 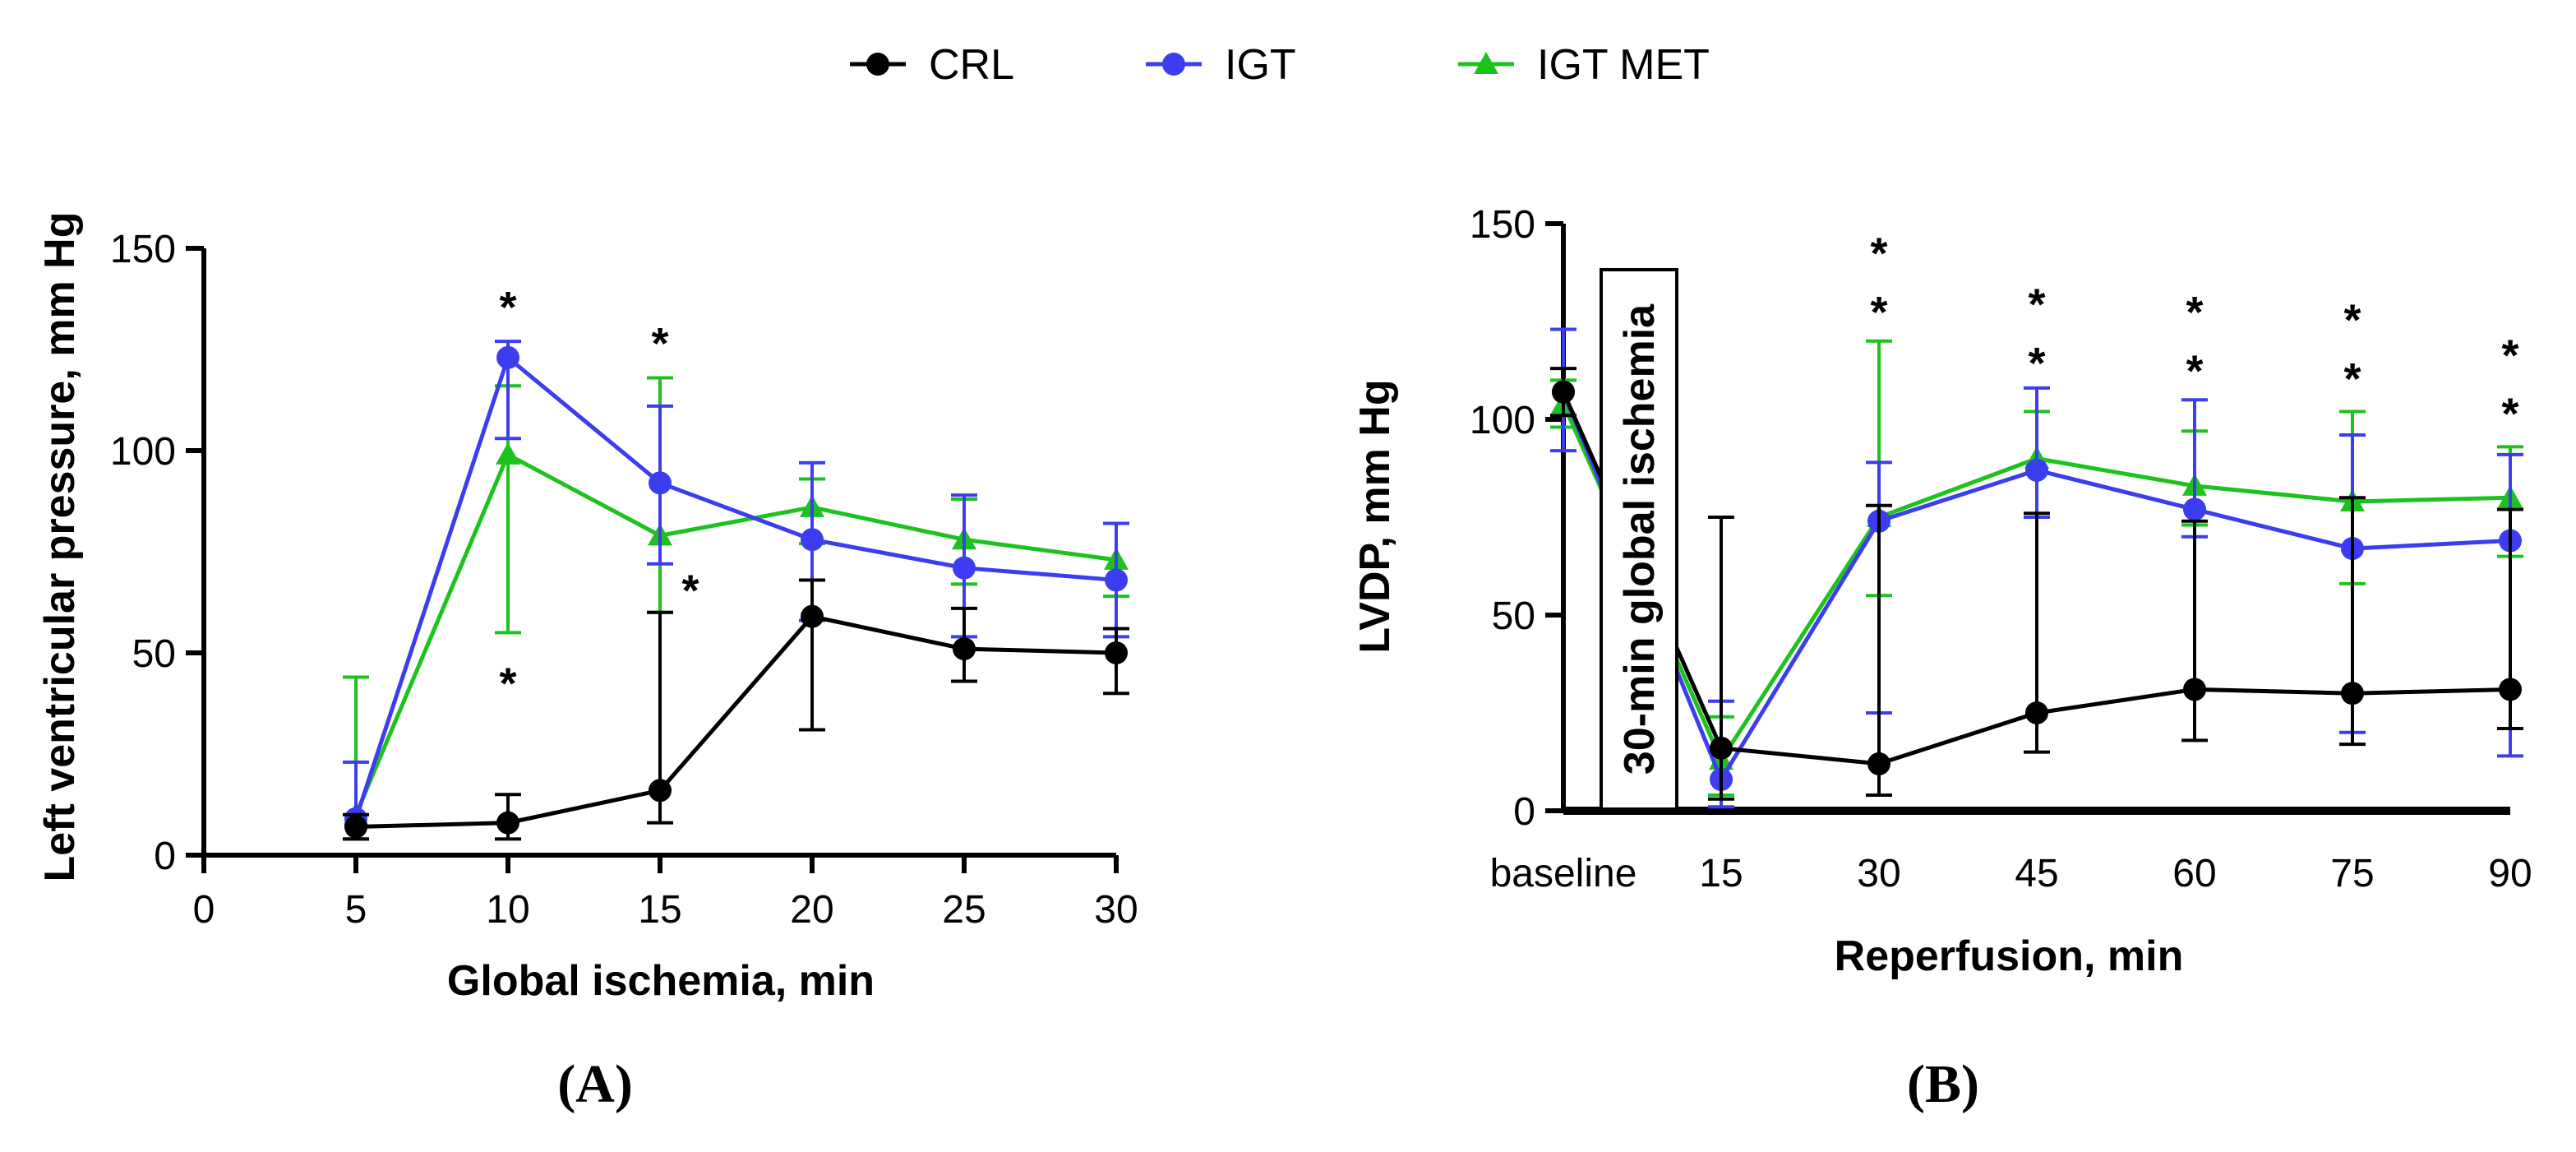 I want to click on ischemia-label: 30-min global ischemia, so click(x=1640, y=539).